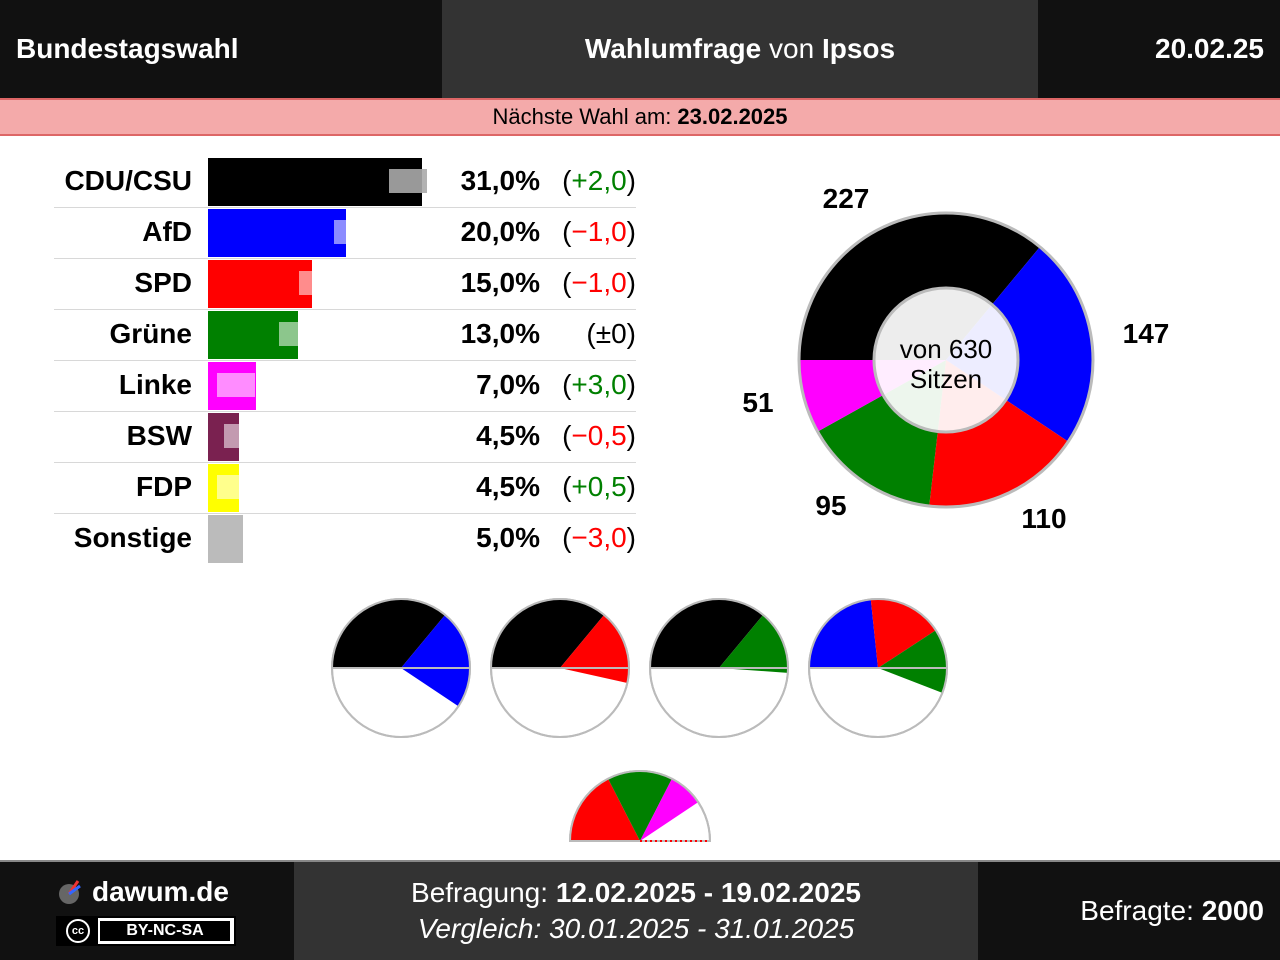 This screenshot has width=1280, height=960. Describe the element at coordinates (408, 181) in the screenshot. I see `previous-marker-cdu-csu` at that location.